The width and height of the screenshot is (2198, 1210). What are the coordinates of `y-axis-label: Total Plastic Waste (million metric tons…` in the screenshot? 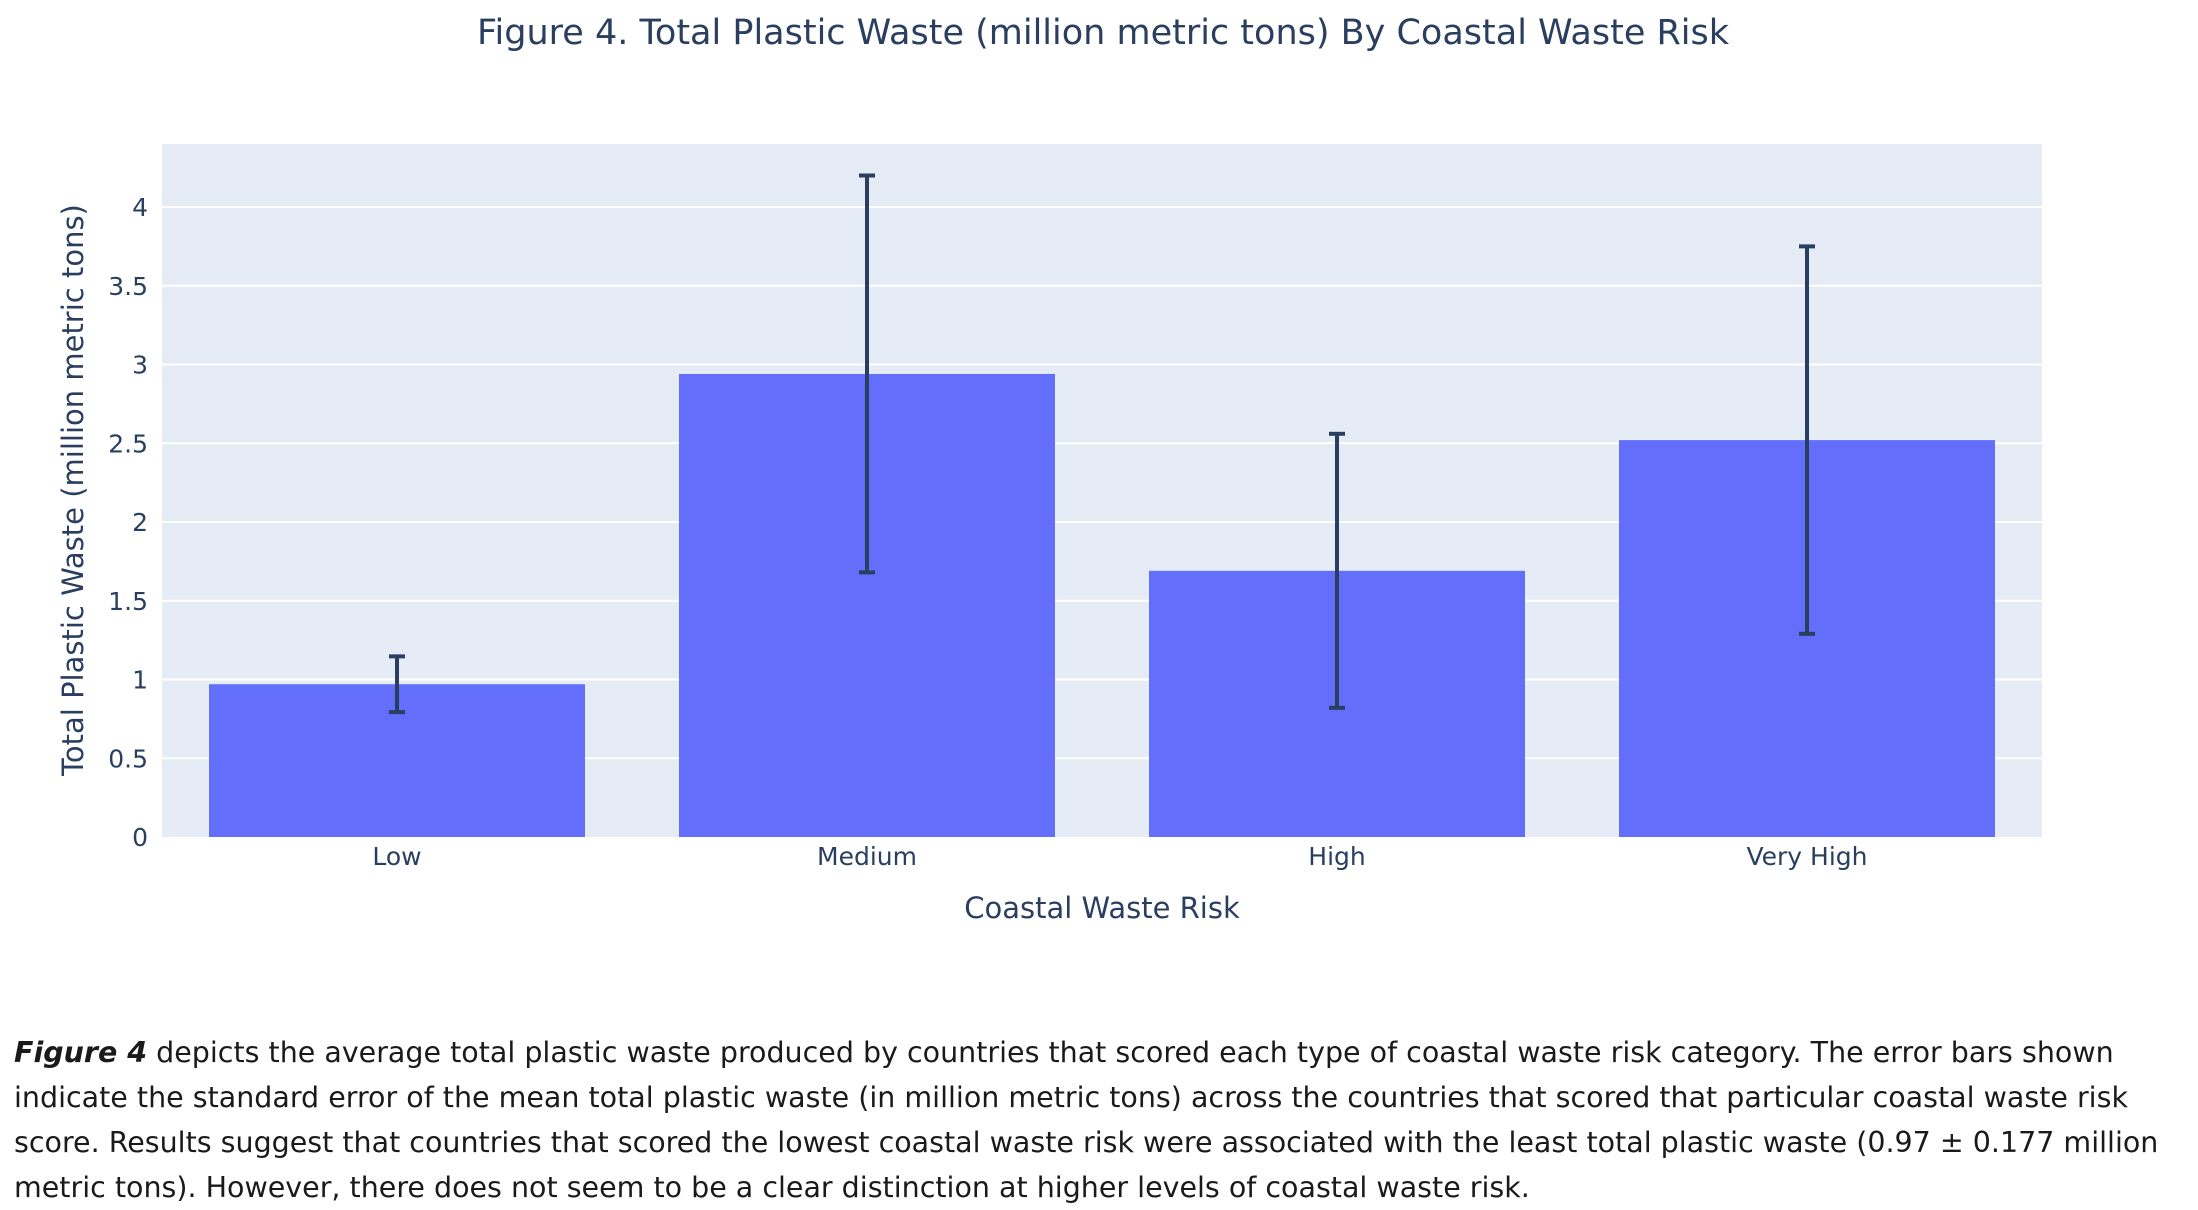 It's located at (73, 490).